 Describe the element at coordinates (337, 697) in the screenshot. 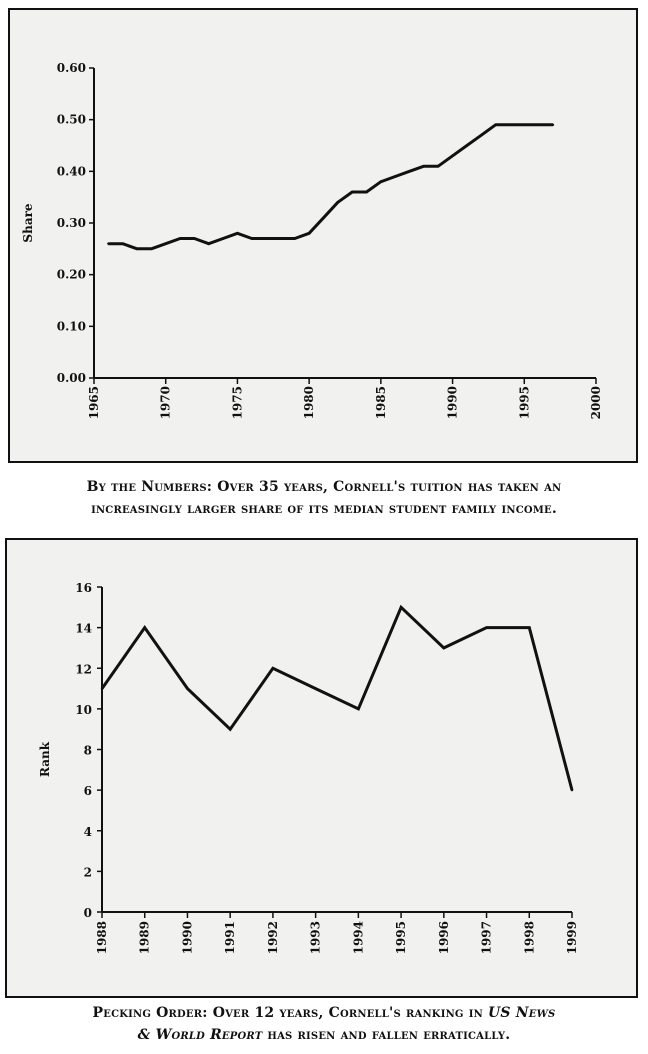

I see `rank-series-line` at that location.